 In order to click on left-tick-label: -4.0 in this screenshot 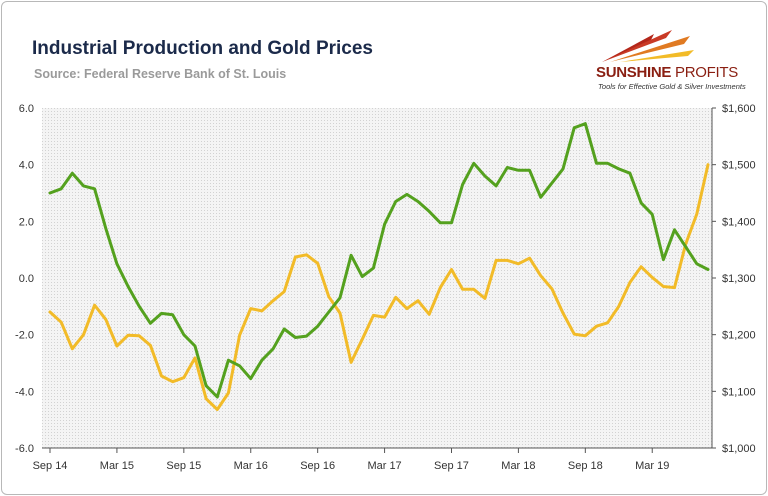, I will do `click(24, 392)`.